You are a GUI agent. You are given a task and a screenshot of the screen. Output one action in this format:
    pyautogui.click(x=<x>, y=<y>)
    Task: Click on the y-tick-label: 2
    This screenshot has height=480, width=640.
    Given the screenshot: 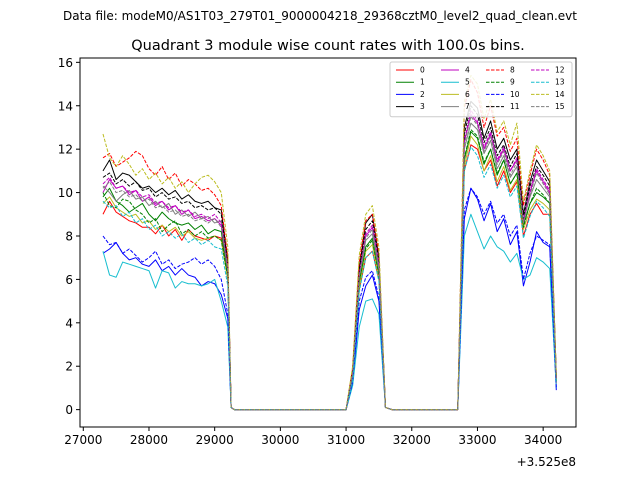 What is the action you would take?
    pyautogui.click(x=69, y=367)
    